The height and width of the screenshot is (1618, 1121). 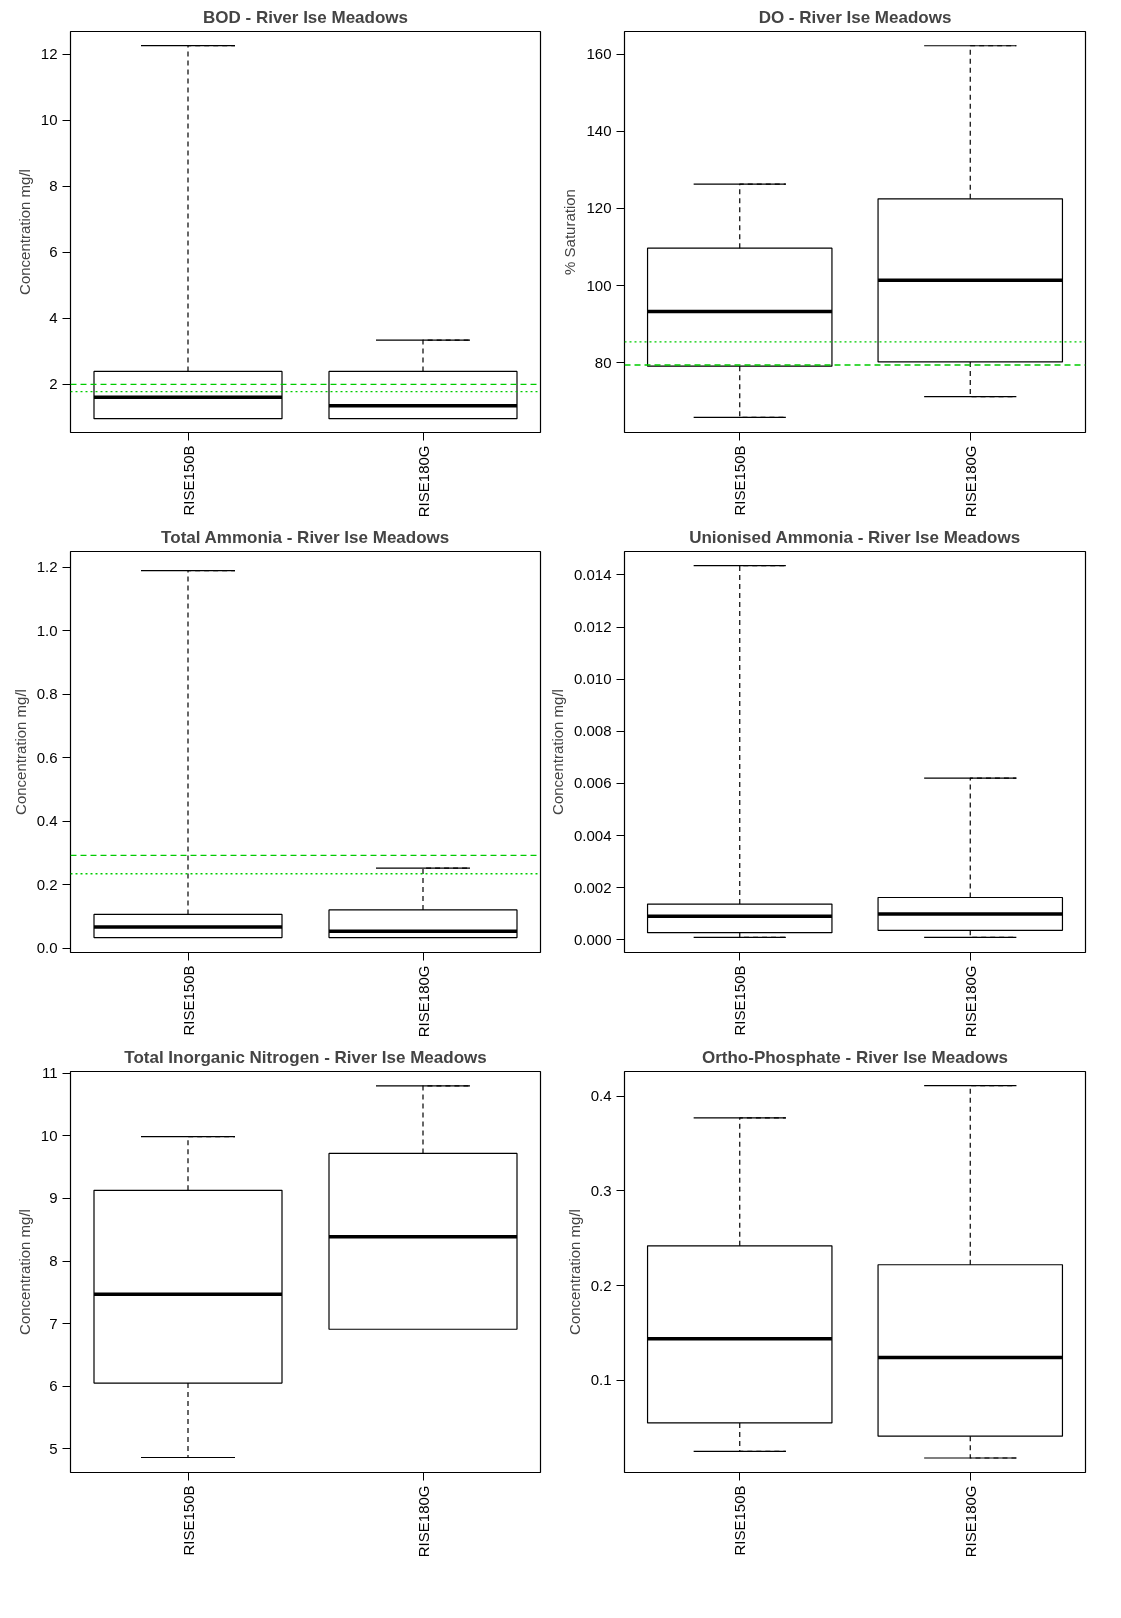 I want to click on y-tick-label: 140, so click(x=599, y=131).